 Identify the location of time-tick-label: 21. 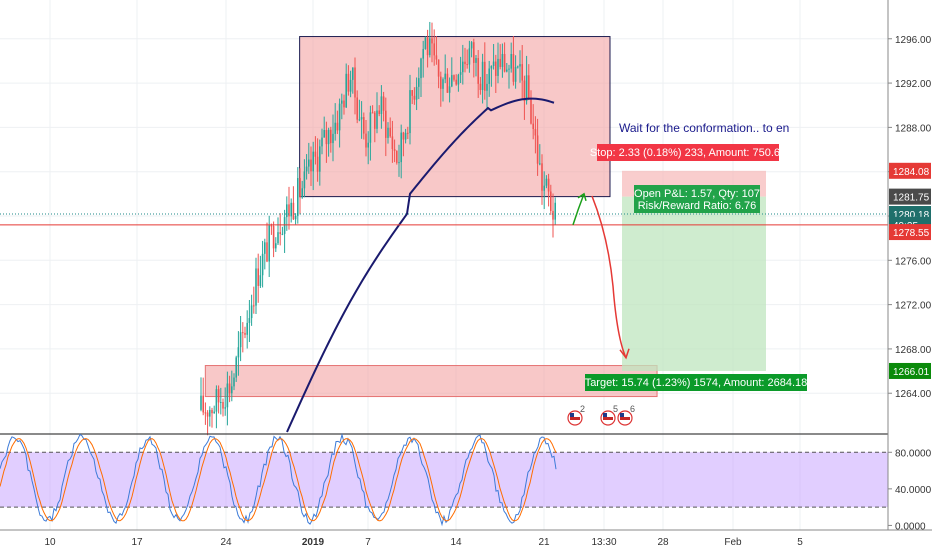
(544, 542).